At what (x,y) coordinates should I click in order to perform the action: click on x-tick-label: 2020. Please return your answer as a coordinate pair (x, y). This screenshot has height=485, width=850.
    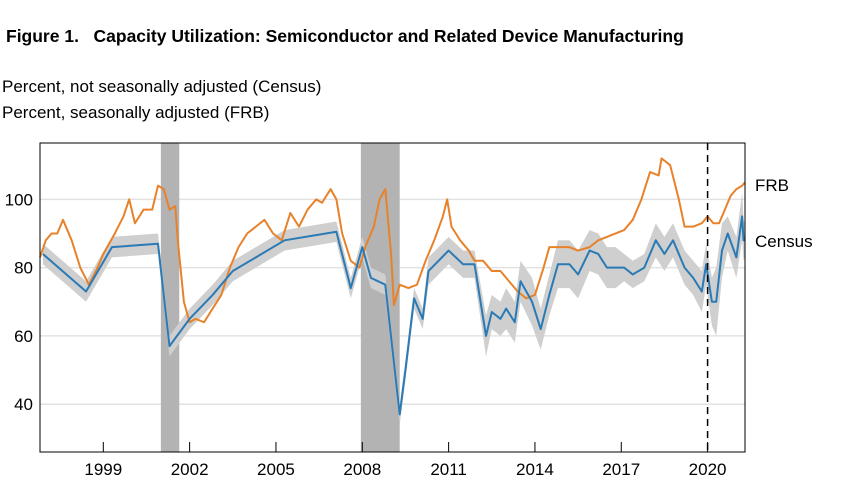
    Looking at the image, I should click on (708, 469).